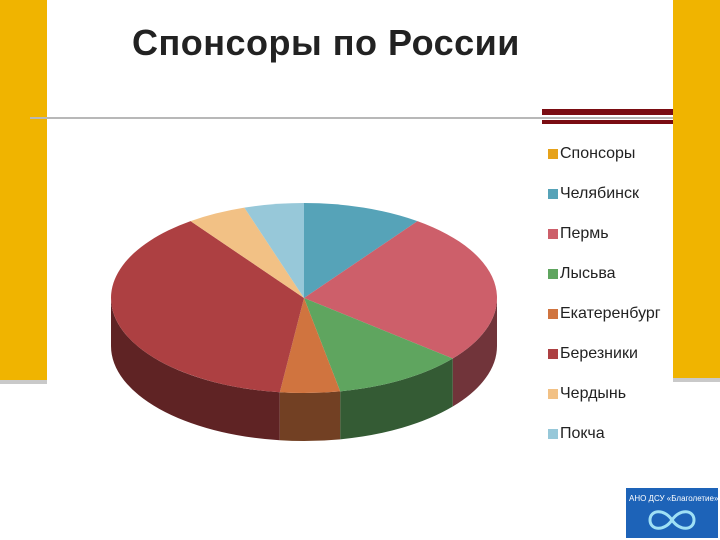  Describe the element at coordinates (274, 250) in the screenshot. I see `pie-slice-Покча` at that location.